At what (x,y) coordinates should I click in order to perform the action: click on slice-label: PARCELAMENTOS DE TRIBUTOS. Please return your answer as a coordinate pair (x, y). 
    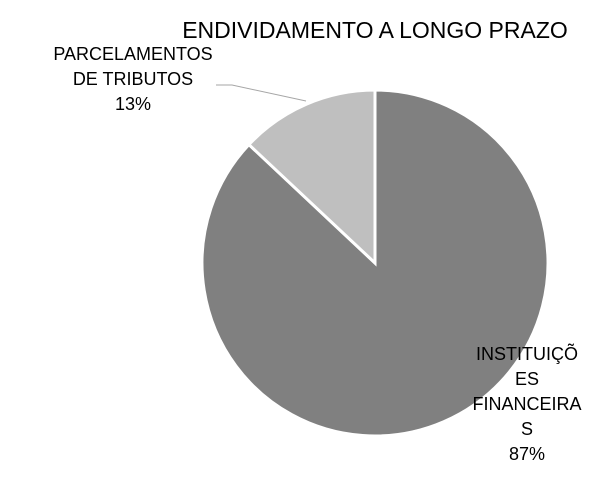
    Looking at the image, I should click on (132, 66).